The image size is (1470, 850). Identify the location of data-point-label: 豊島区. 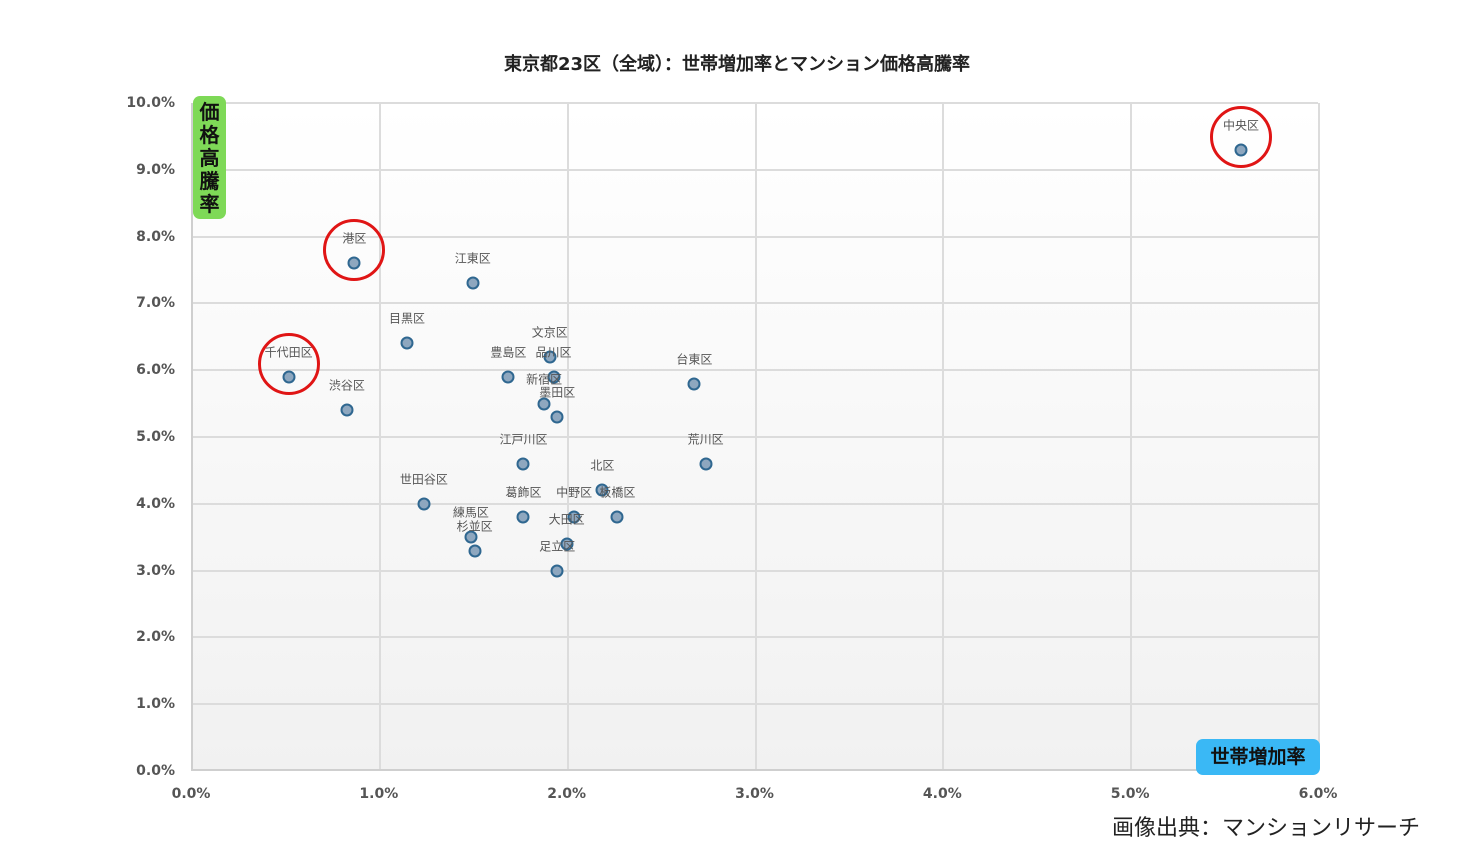
(508, 352).